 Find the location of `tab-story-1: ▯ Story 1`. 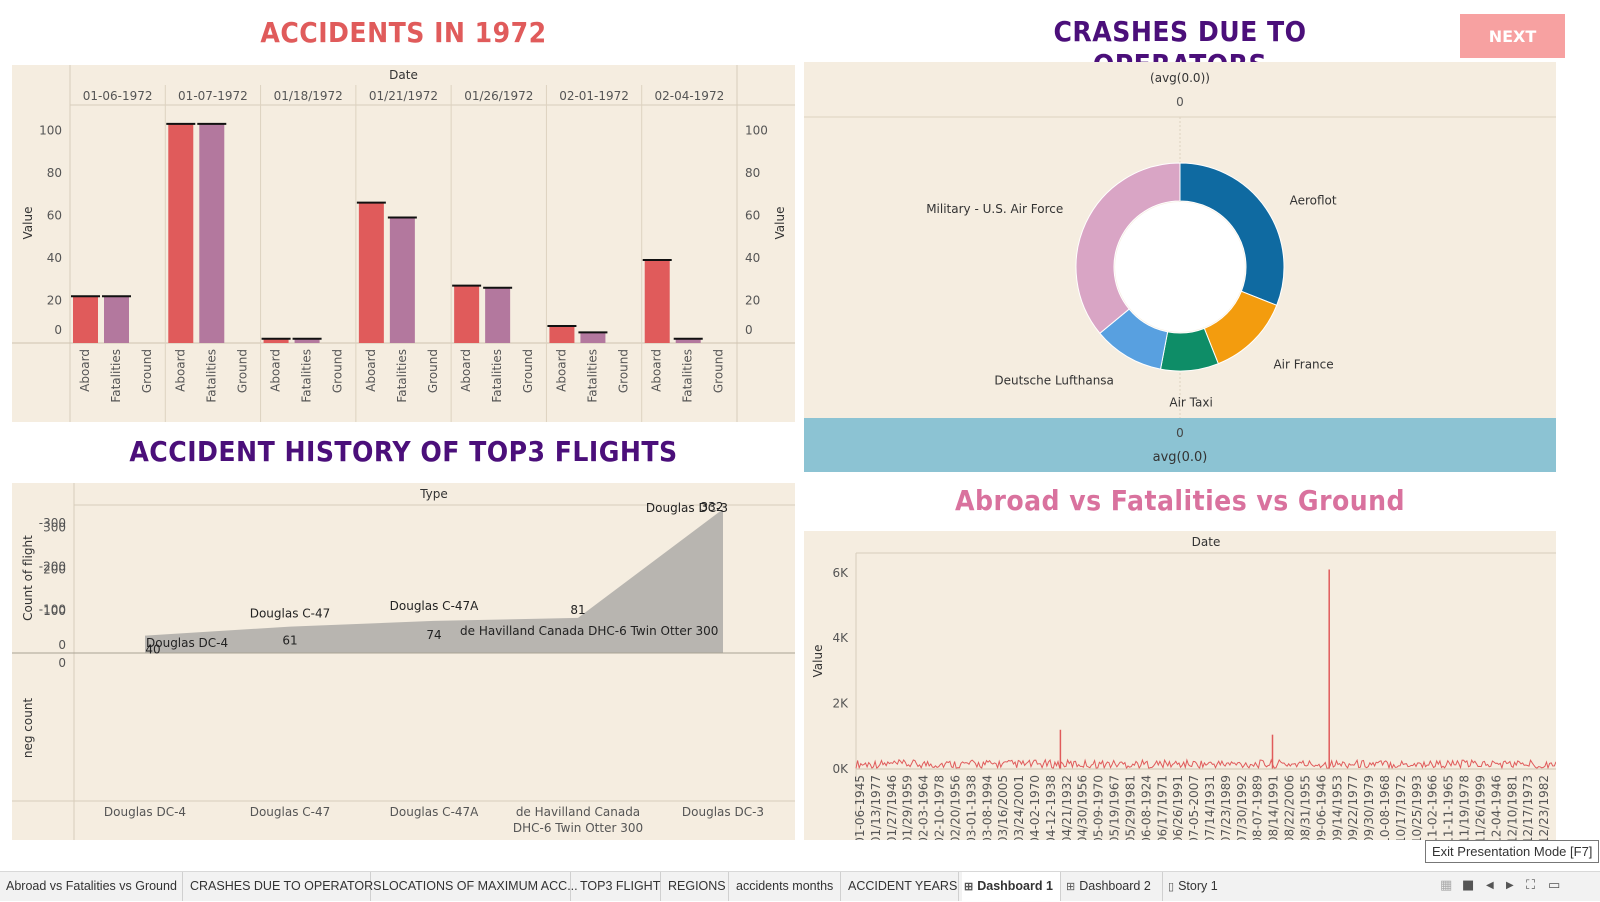

tab-story-1: ▯ Story 1 is located at coordinates (1203, 886).